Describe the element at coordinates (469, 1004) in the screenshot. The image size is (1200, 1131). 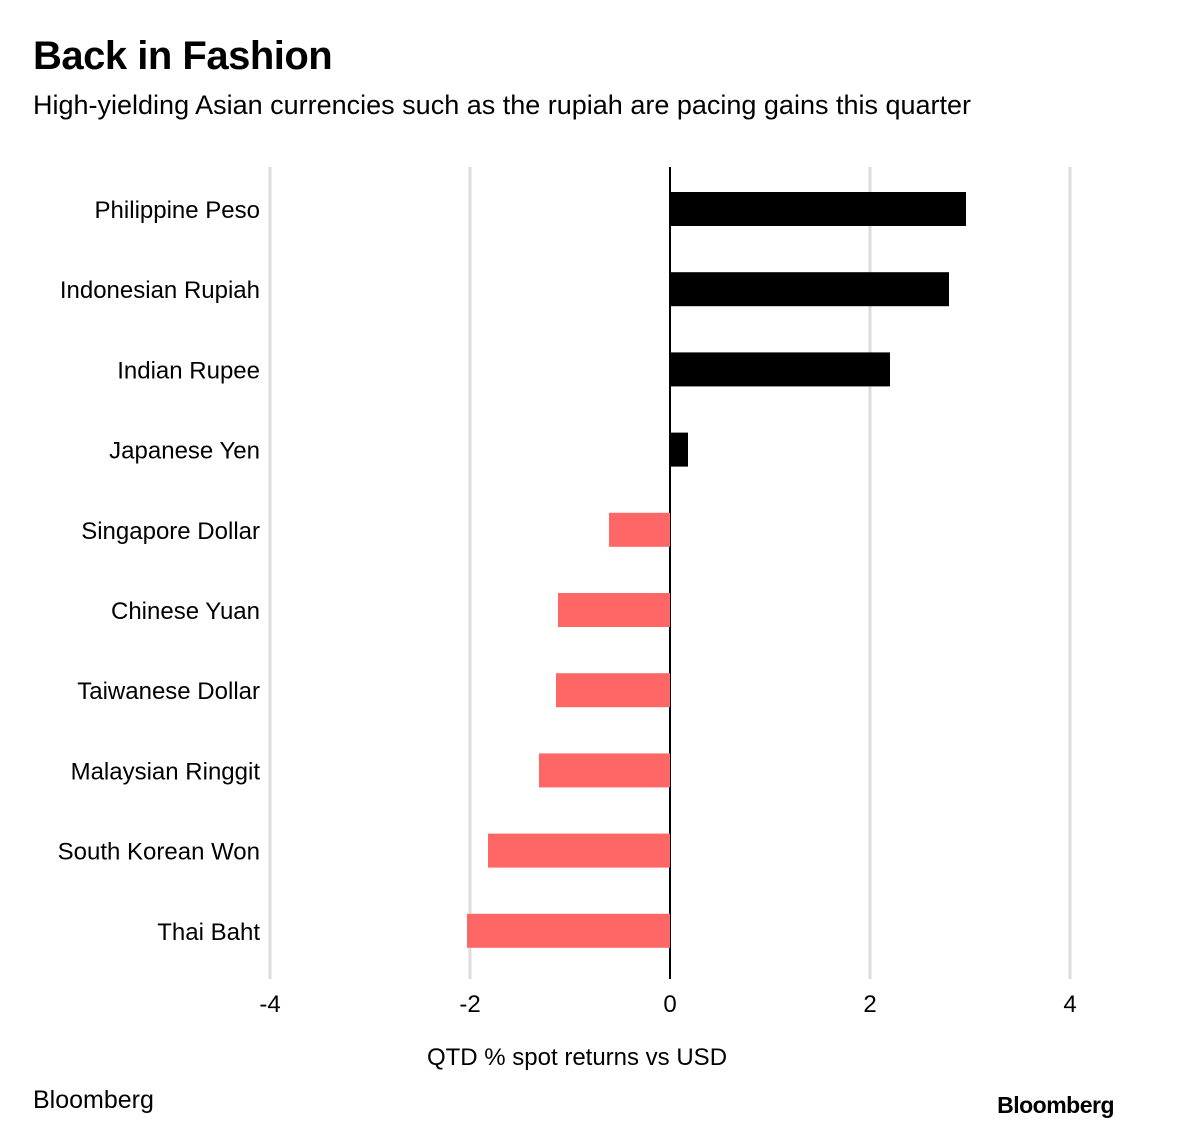
I see `x-tick-label: -2` at that location.